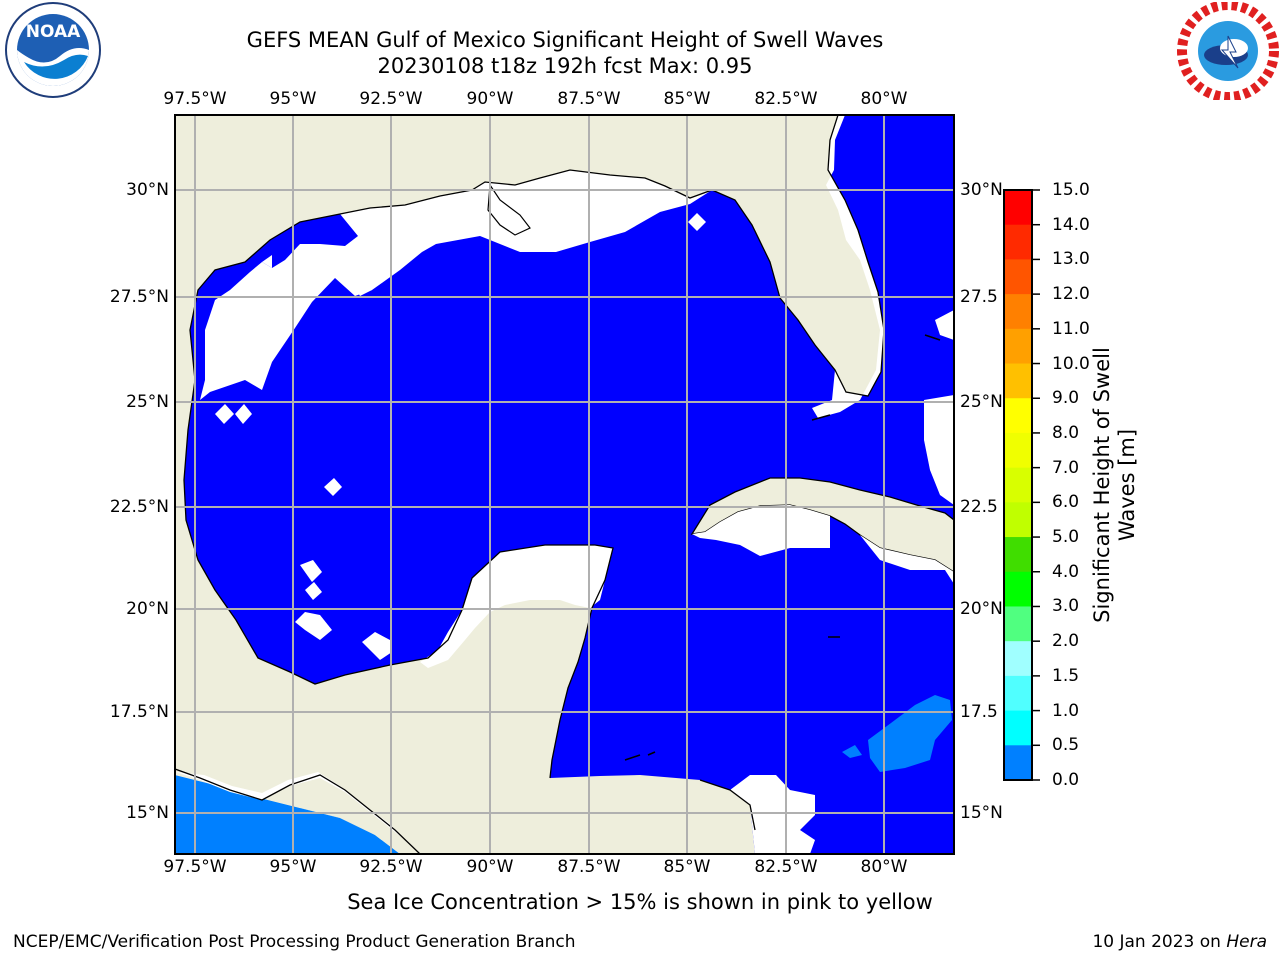 This screenshot has height=960, width=1280. I want to click on lon-tick-bottom: 80°W, so click(884, 867).